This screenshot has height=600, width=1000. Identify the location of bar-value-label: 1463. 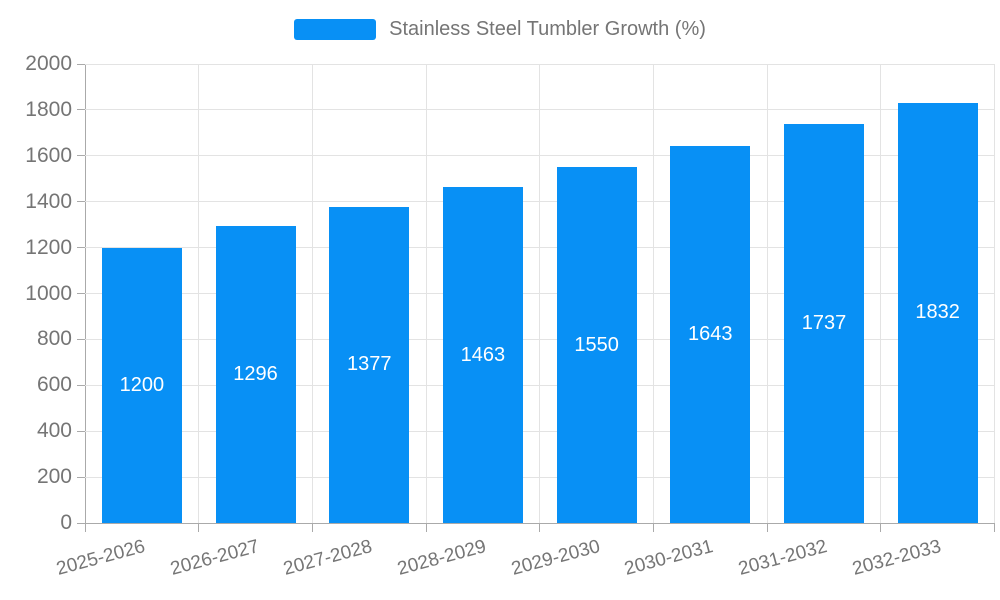
(483, 354).